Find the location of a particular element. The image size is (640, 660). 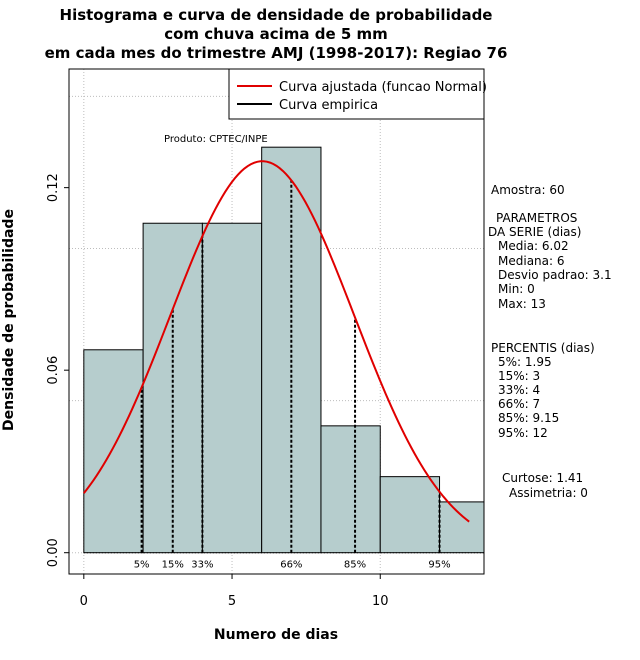

x-axis-title: Numero de dias is located at coordinates (276, 635).